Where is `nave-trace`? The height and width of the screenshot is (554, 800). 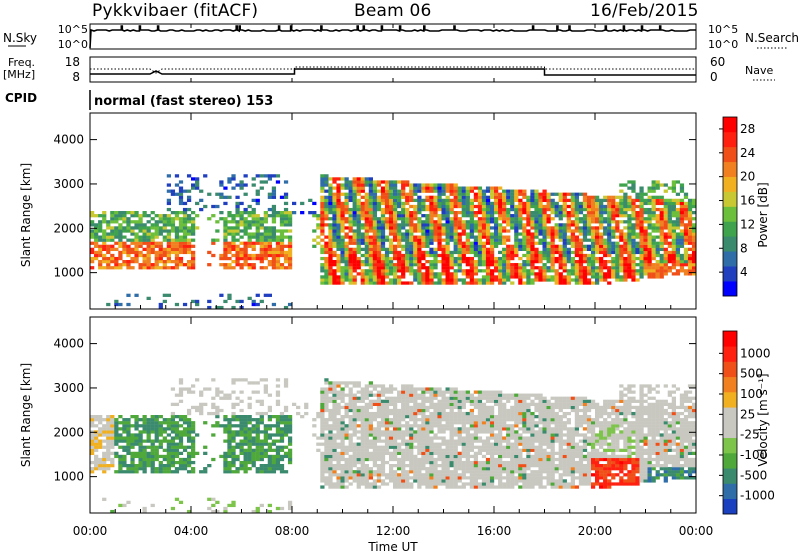 nave-trace is located at coordinates (393, 70).